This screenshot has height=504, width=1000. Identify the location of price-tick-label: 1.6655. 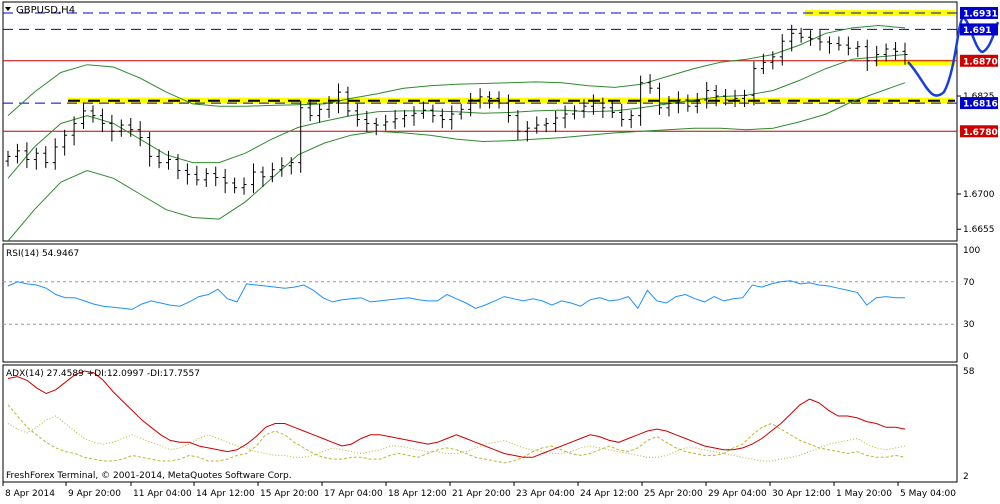
(979, 230).